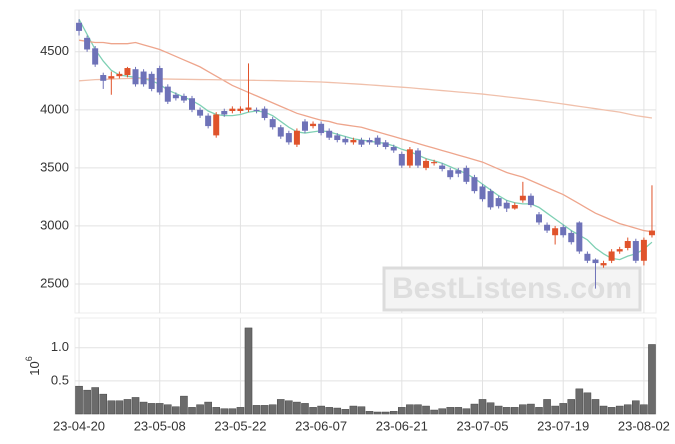  I want to click on scale-label: 106, so click(33, 365).